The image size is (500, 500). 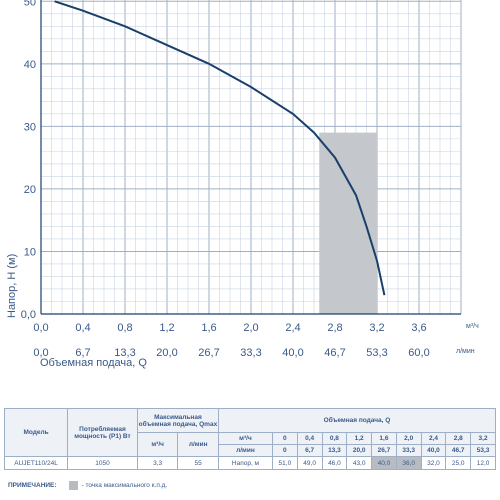 What do you see at coordinates (36, 432) in the screenshot?
I see `col-model-header: Модель` at bounding box center [36, 432].